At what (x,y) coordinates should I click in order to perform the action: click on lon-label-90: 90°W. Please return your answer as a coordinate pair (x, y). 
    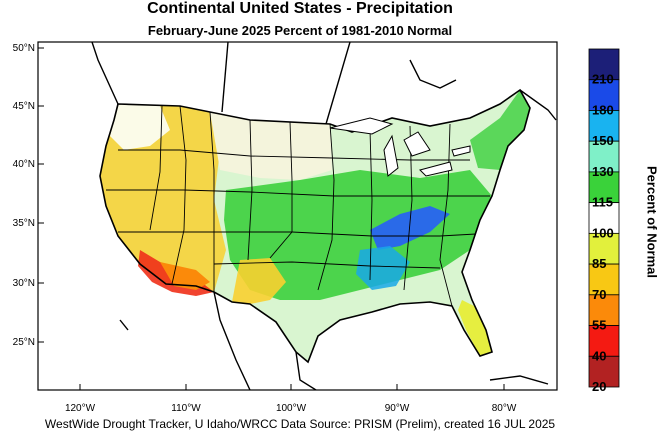
    Looking at the image, I should click on (397, 408).